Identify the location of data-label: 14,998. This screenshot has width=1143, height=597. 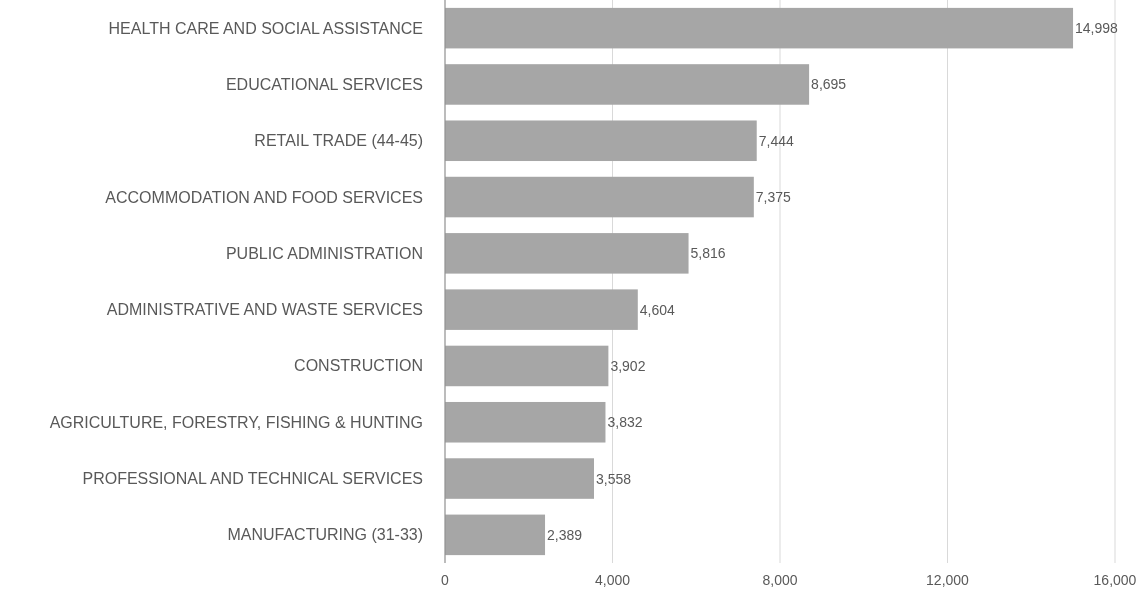
(1097, 28).